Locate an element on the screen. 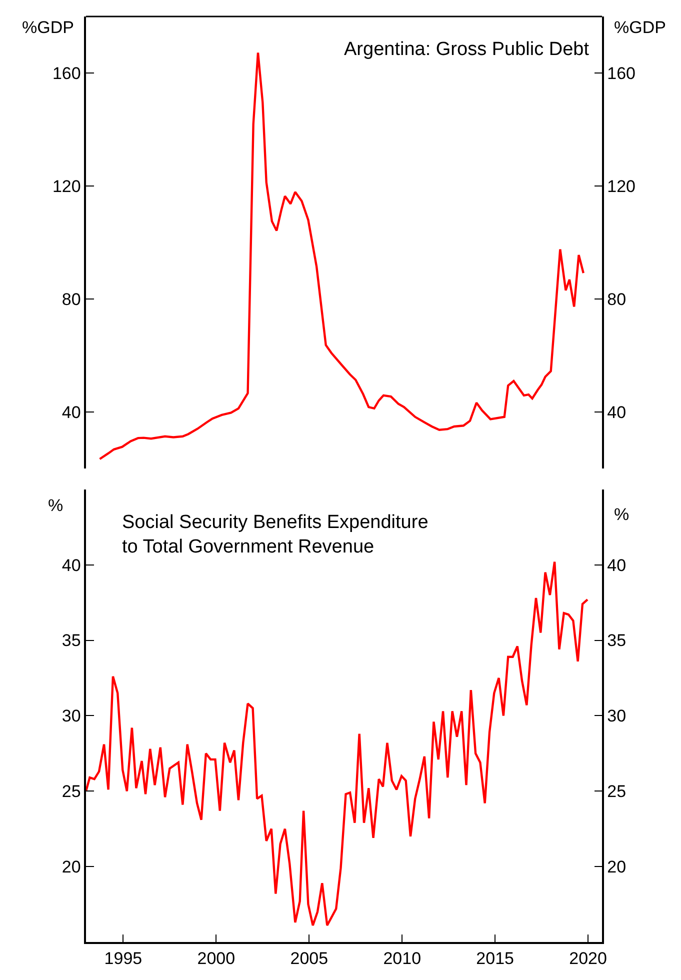 Image resolution: width=681 pixels, height=980 pixels. x-tick-label: 1995 is located at coordinates (123, 958).